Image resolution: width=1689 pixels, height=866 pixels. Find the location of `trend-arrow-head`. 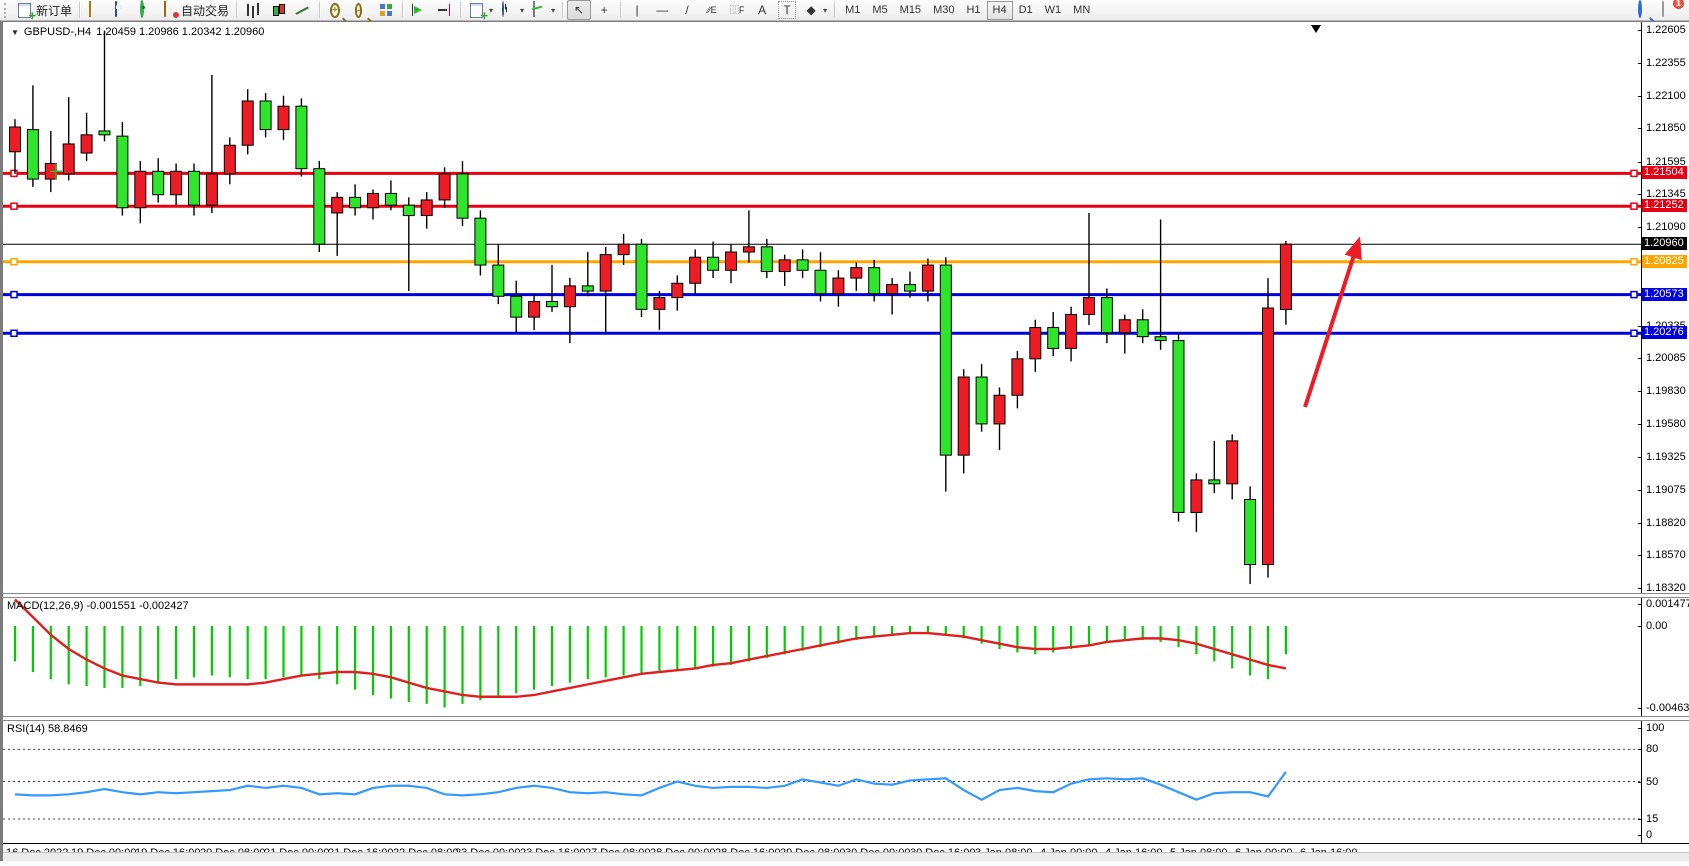

trend-arrow-head is located at coordinates (1353, 248).